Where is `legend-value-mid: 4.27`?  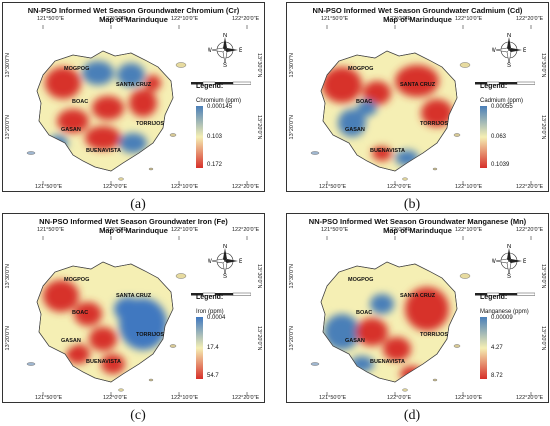 legend-value-mid: 4.27 is located at coordinates (497, 348).